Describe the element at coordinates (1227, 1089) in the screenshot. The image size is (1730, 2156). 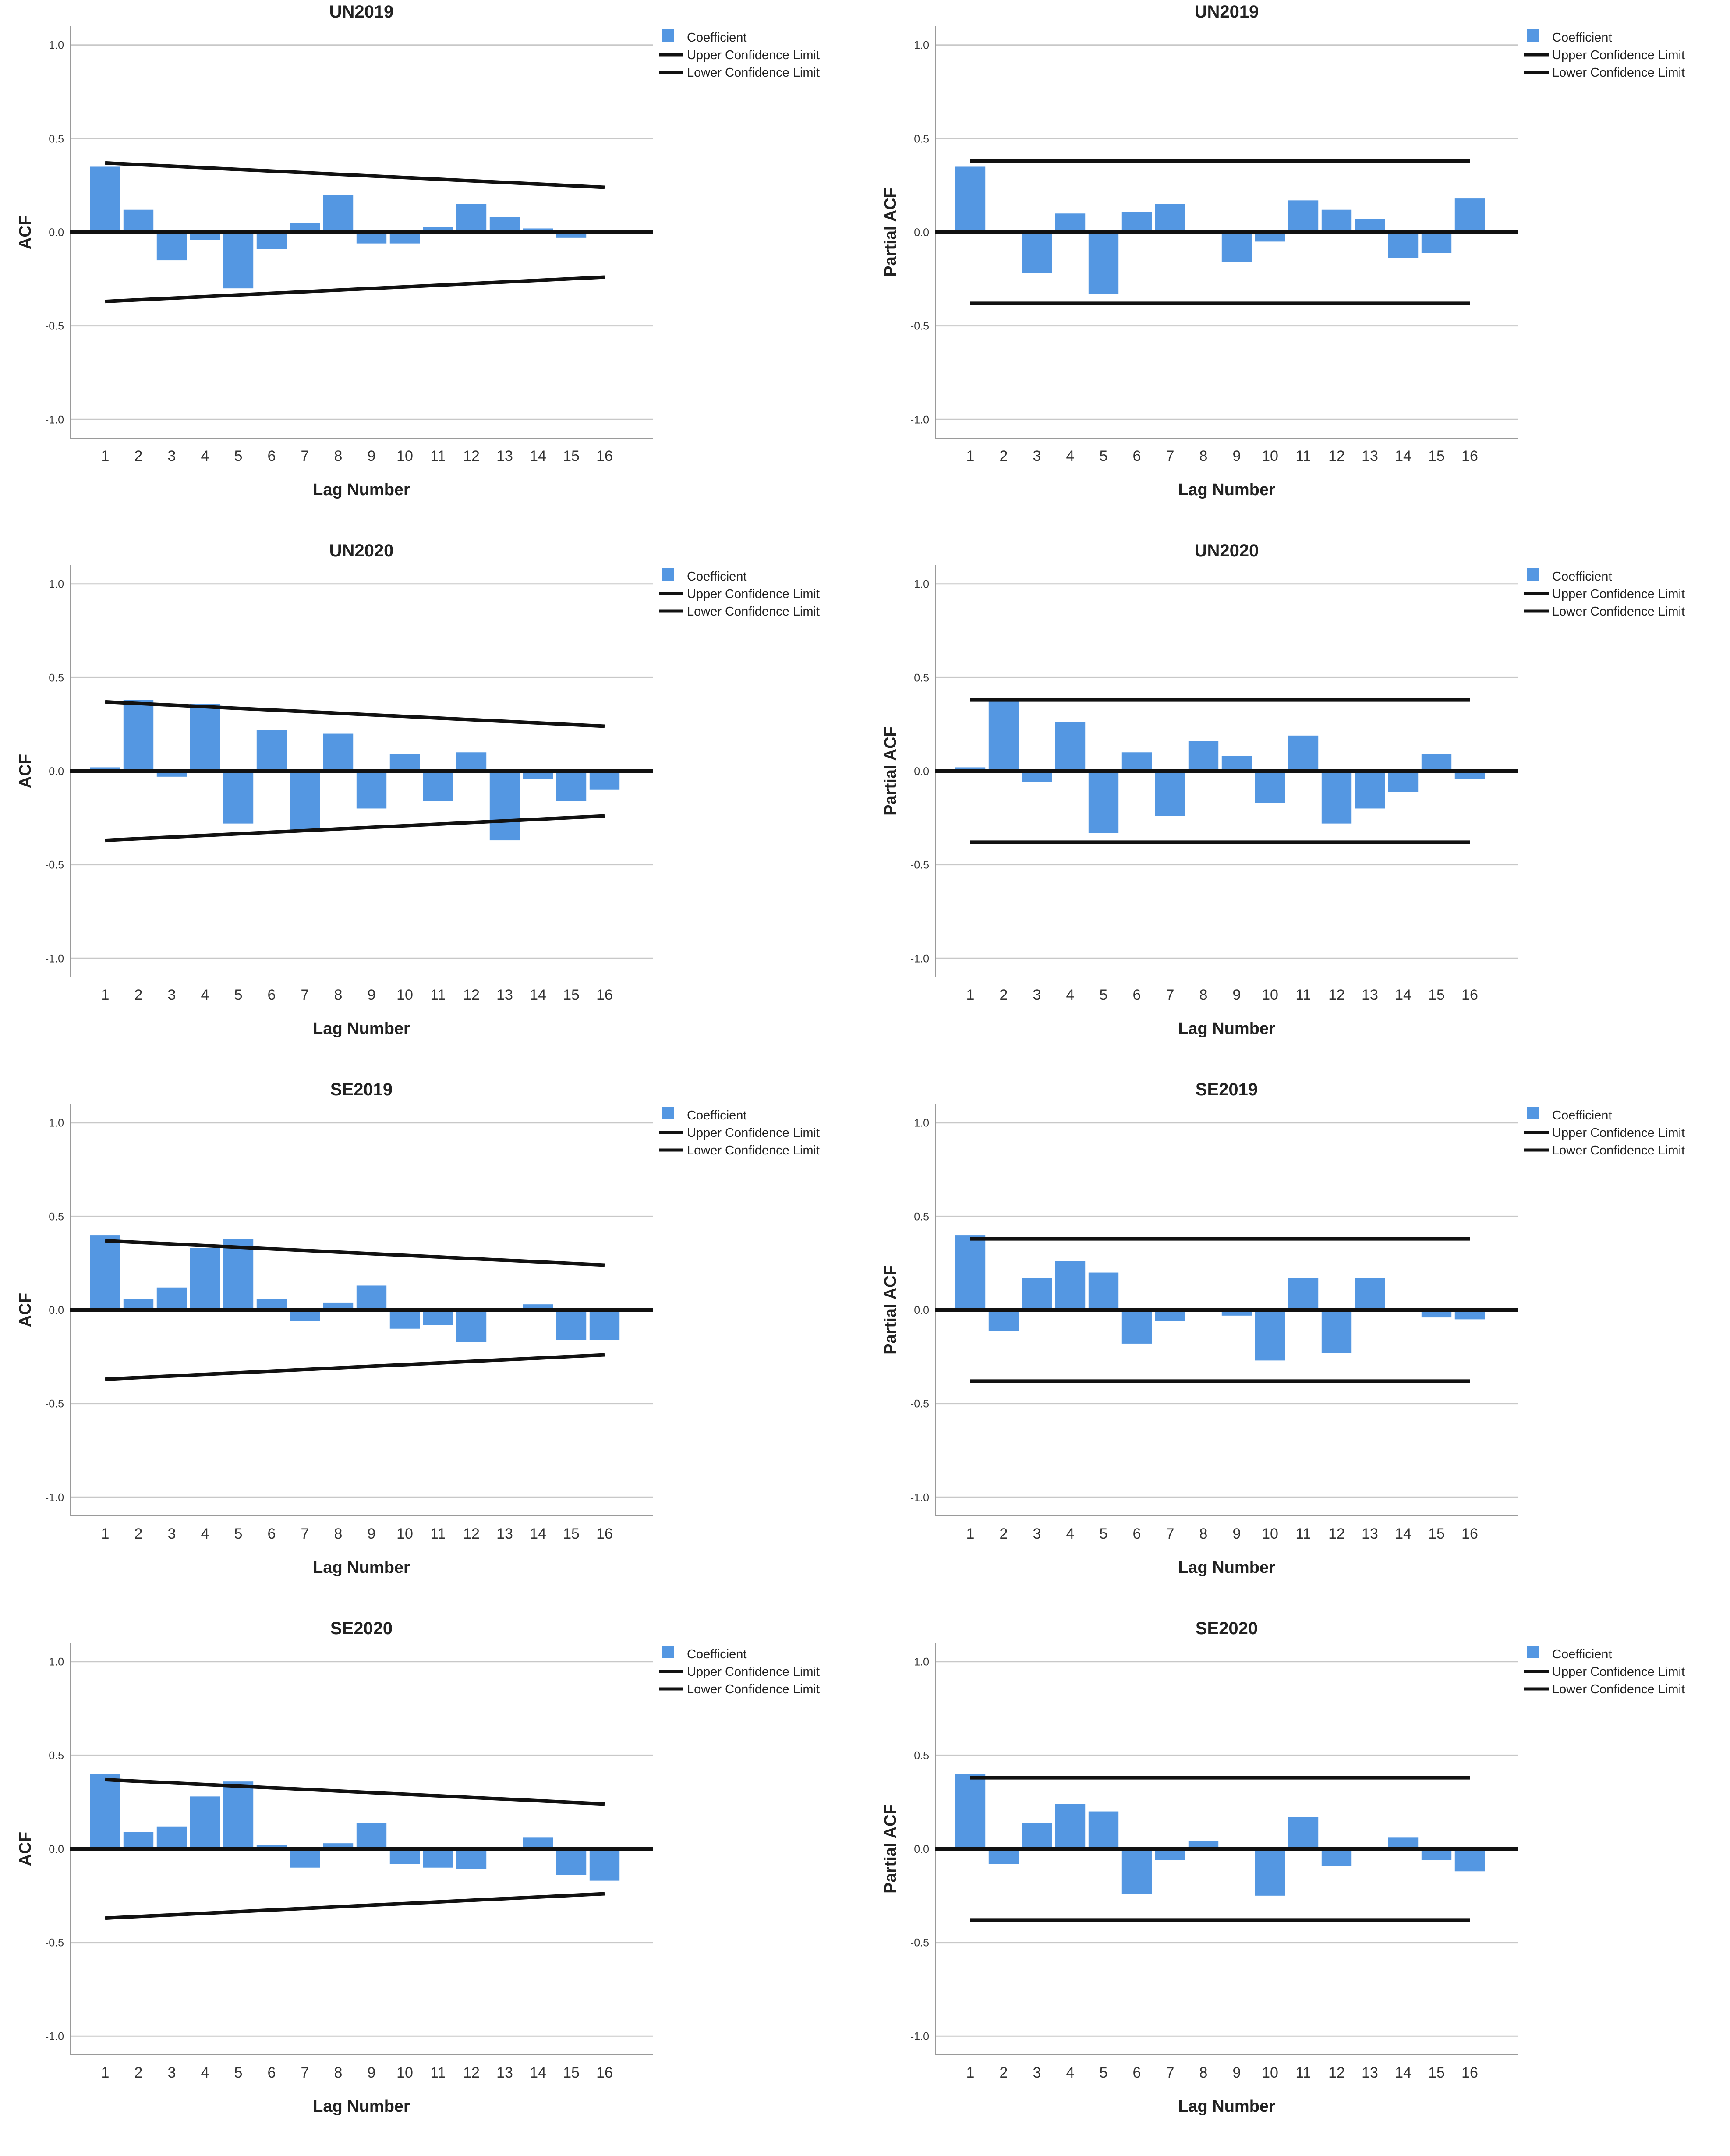
I see `chart-title: SE2019` at that location.